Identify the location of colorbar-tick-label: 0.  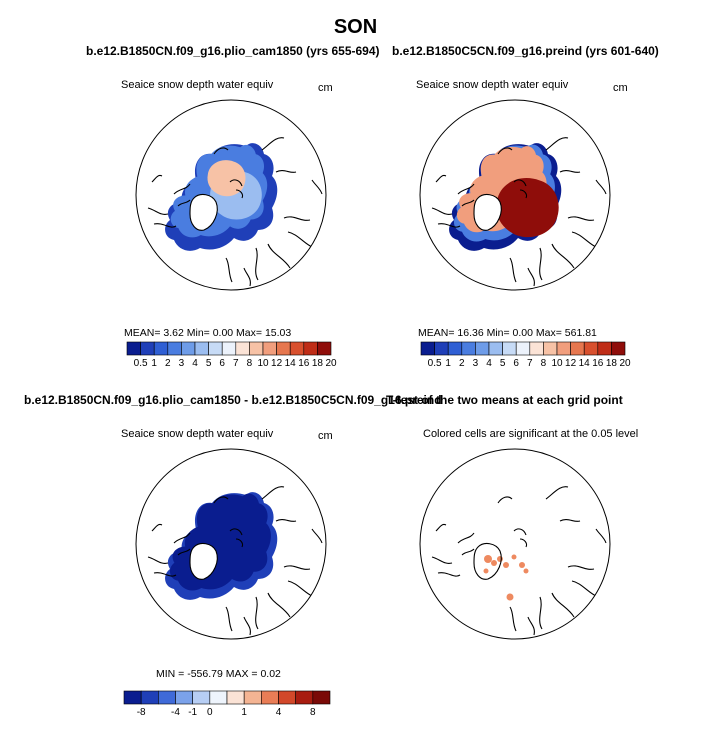
(210, 712).